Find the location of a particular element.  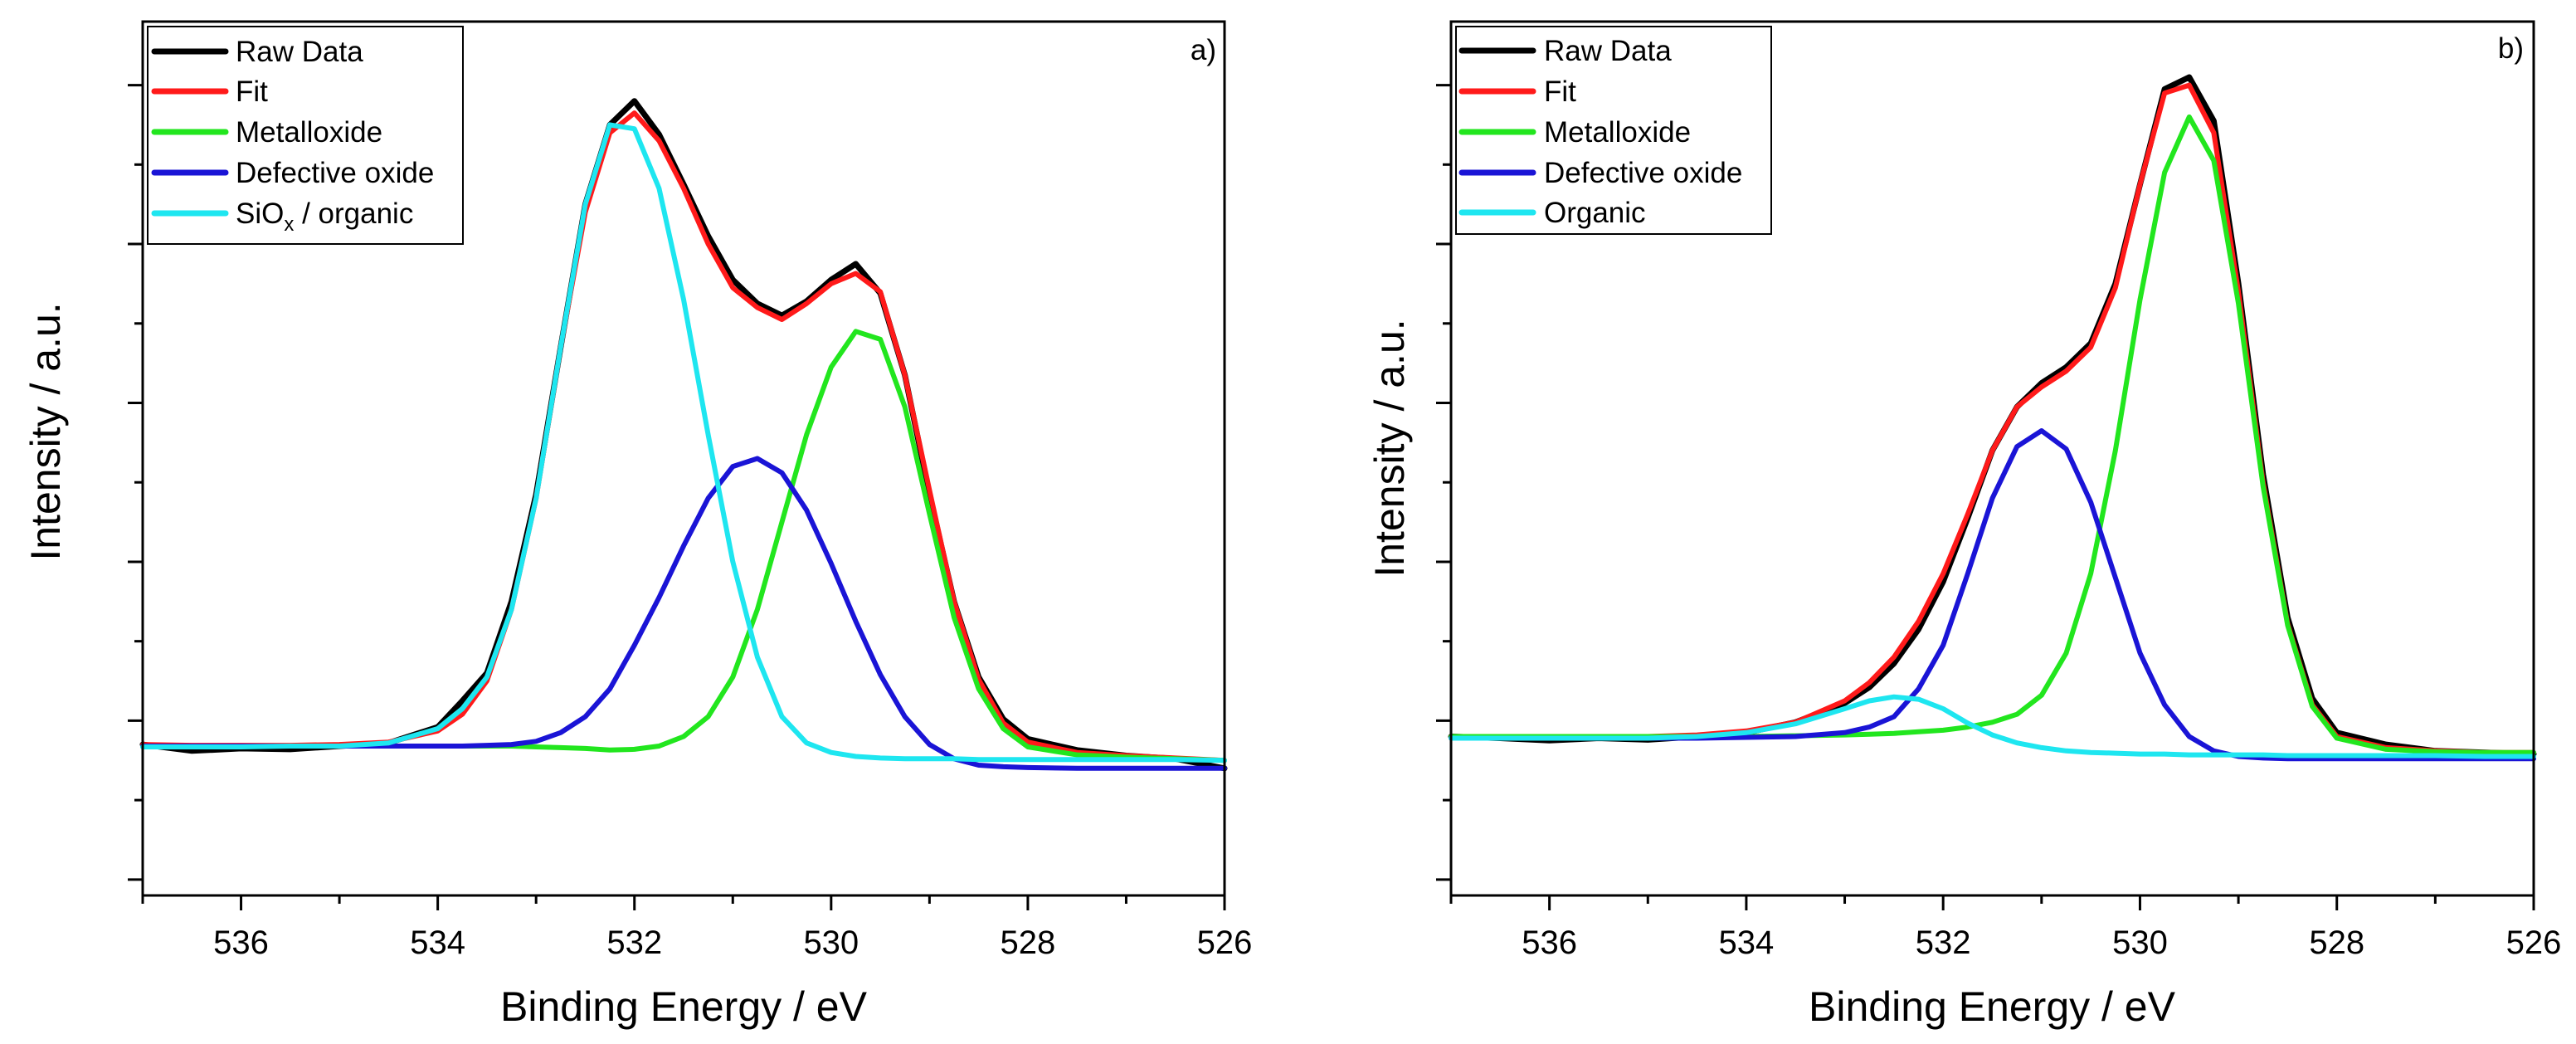

legend-label-siox-suffix: / organic is located at coordinates (353, 214).